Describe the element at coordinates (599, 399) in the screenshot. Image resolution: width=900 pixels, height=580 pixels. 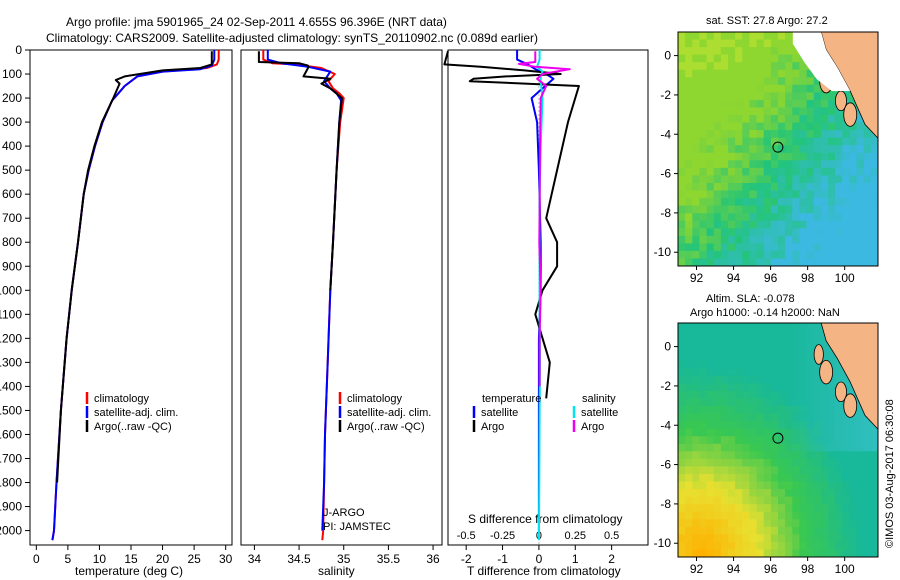
I see `legend-salinity-heading: salinity` at that location.